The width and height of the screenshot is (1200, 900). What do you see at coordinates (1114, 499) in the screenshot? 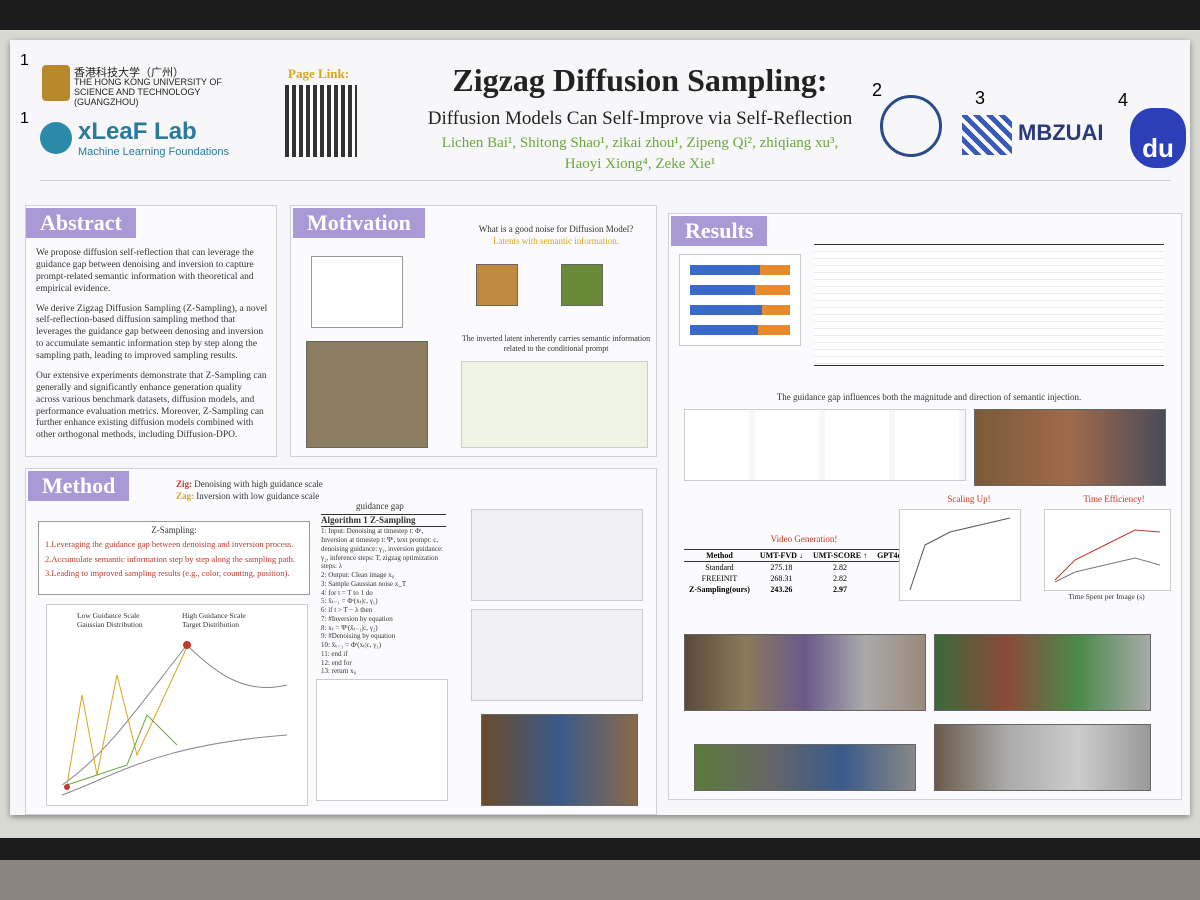
I see `time-title: Time Efficiency!` at bounding box center [1114, 499].